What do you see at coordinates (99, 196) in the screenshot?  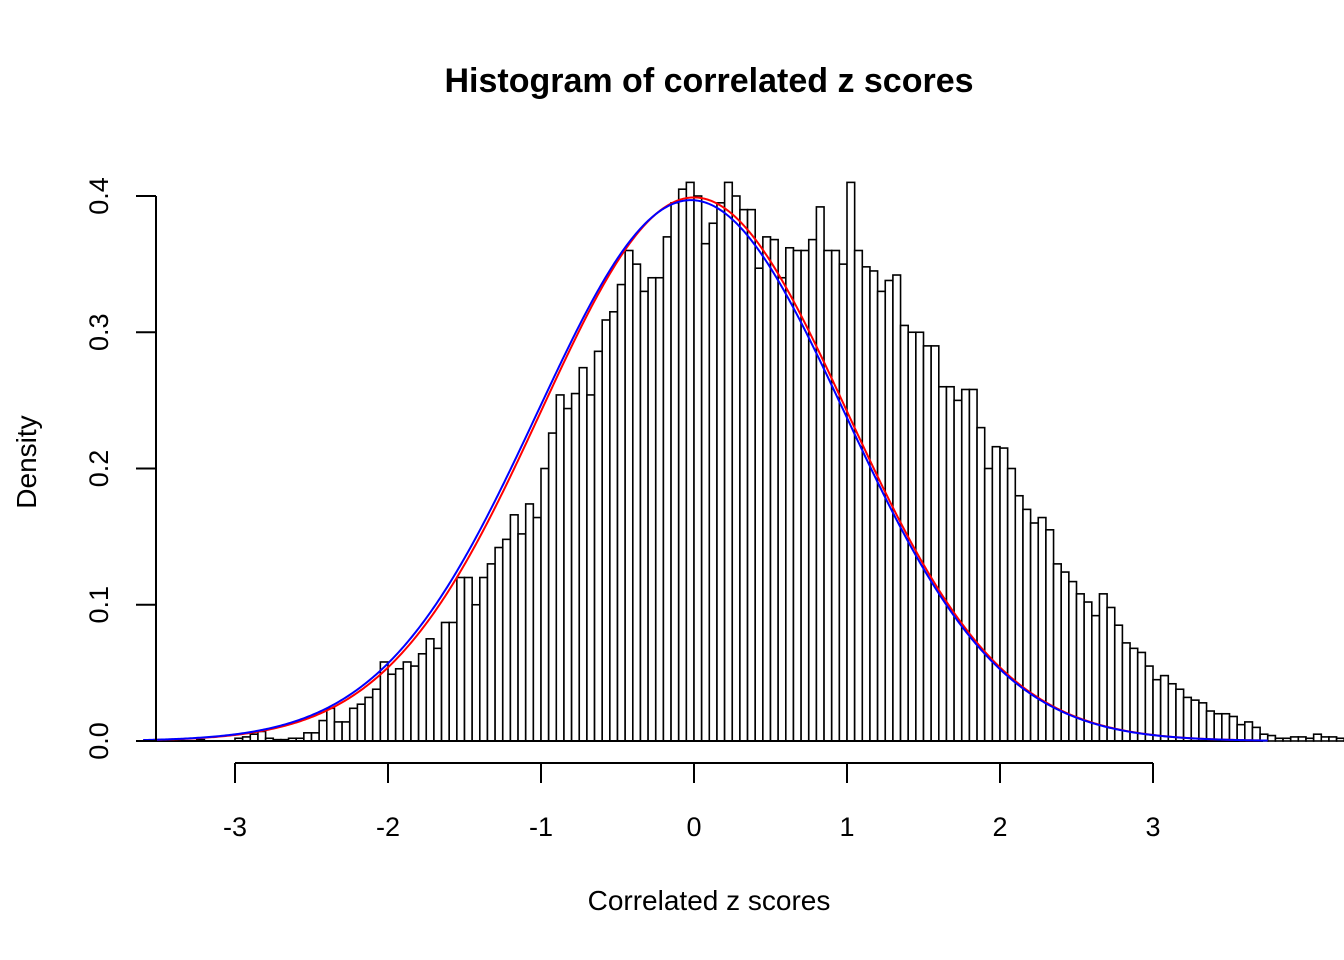 I see `y-tick-label: 0.4` at bounding box center [99, 196].